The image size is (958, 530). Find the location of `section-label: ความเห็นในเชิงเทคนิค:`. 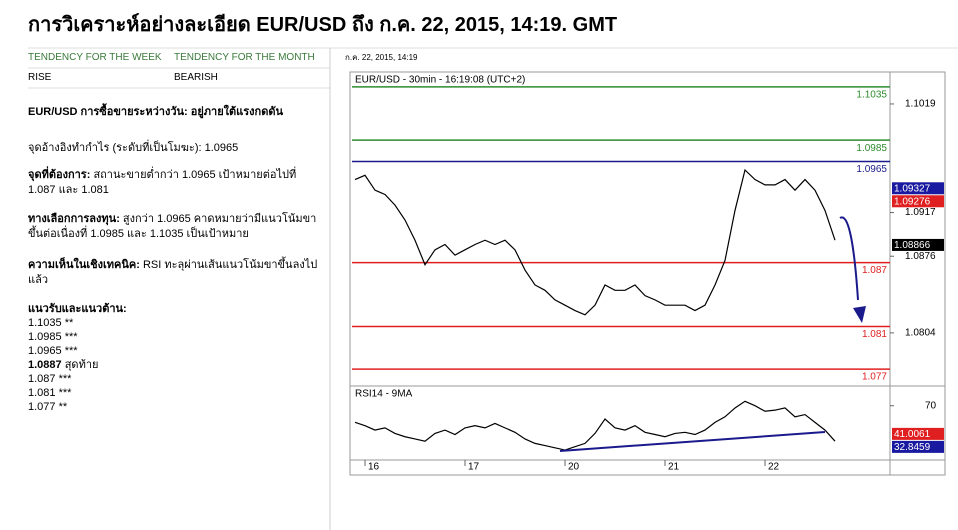

section-label: ความเห็นในเชิงเทคนิค: is located at coordinates (84, 265).